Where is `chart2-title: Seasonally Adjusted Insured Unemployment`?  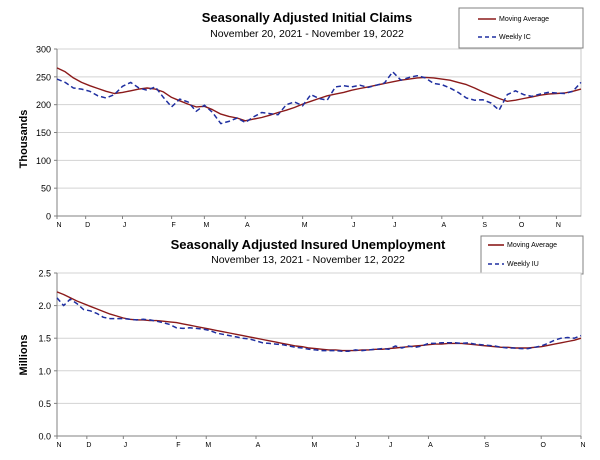 chart2-title: Seasonally Adjusted Insured Unemployment is located at coordinates (308, 244).